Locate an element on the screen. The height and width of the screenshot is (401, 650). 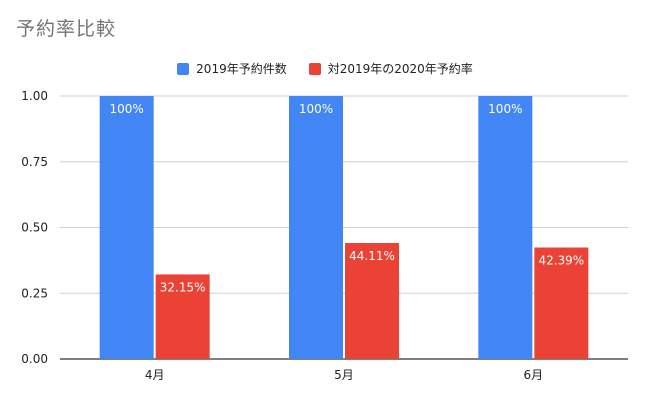
legend-label-series-1: 2019年予約件数 is located at coordinates (241, 69).